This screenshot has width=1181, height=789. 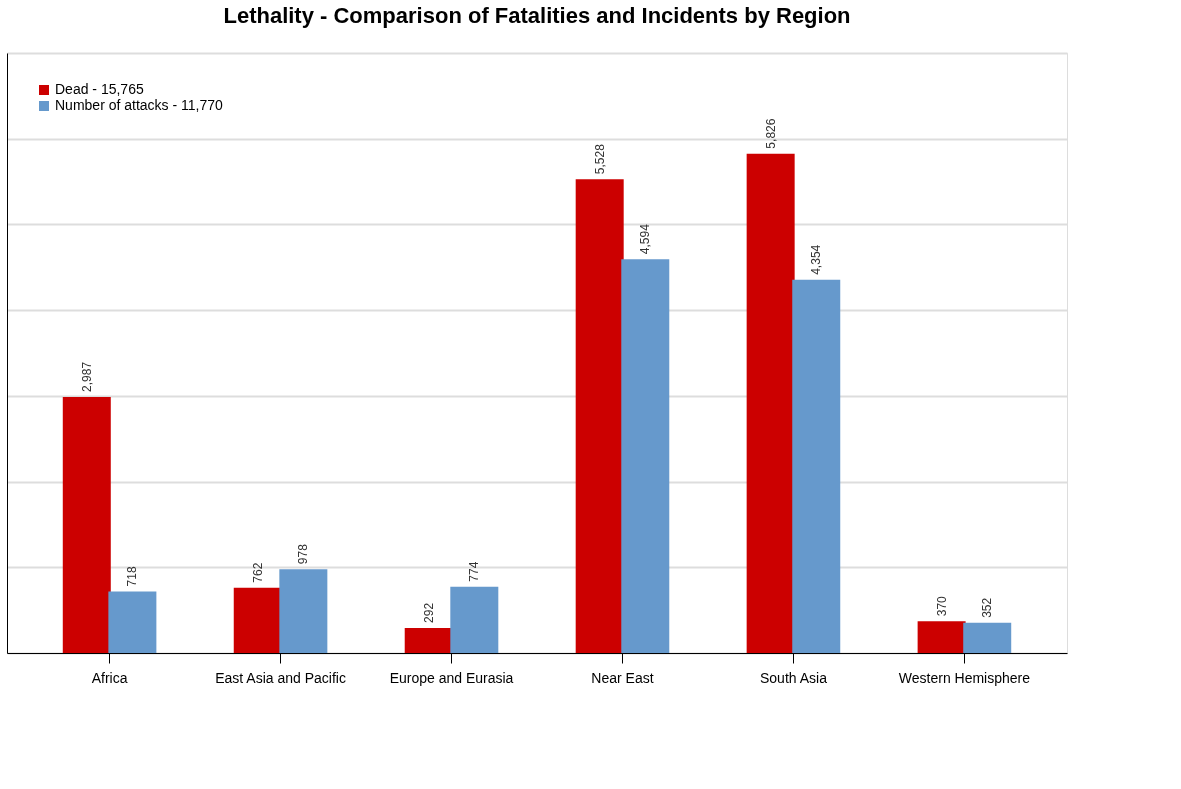 I want to click on data-label: 5,528, so click(x=599, y=159).